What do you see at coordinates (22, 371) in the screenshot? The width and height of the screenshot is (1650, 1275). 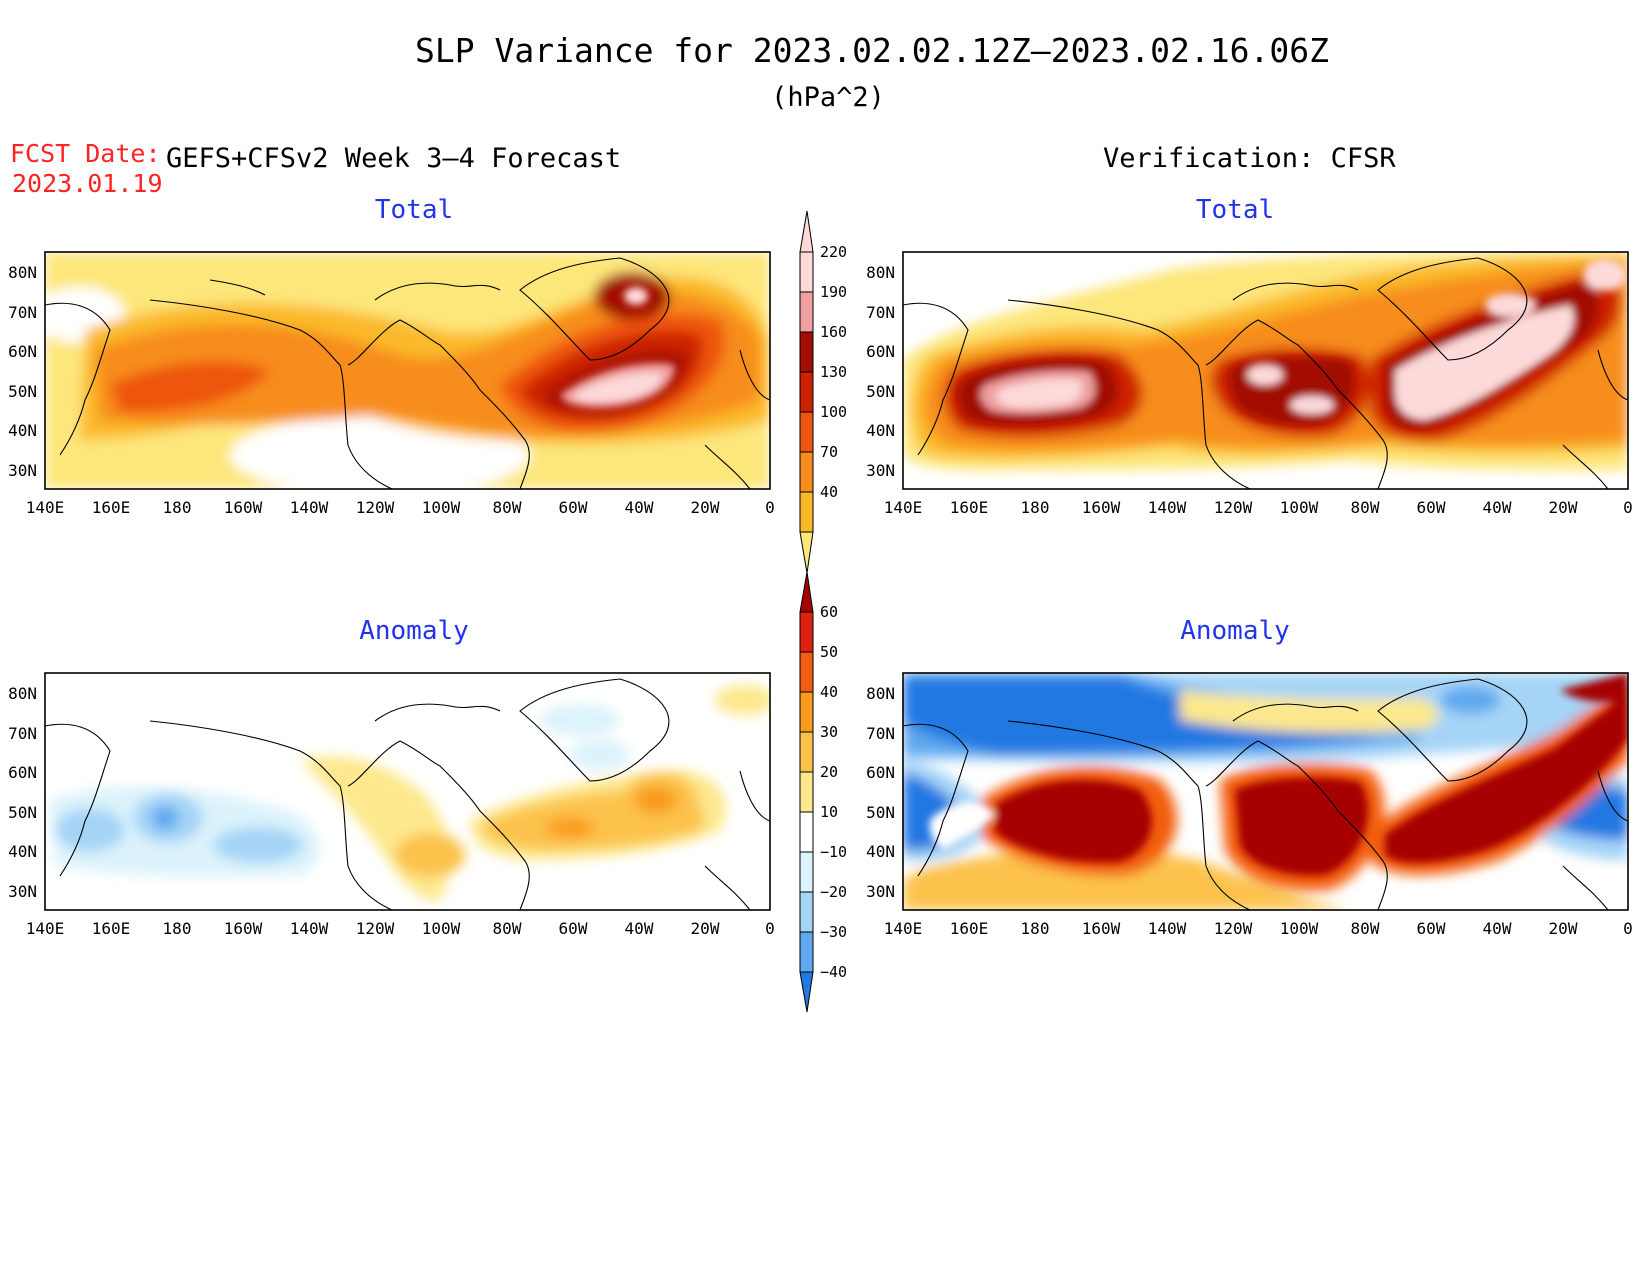 I see `forecast-total-lat-ticks: 80N 70N 60N 50N 40N 30N` at bounding box center [22, 371].